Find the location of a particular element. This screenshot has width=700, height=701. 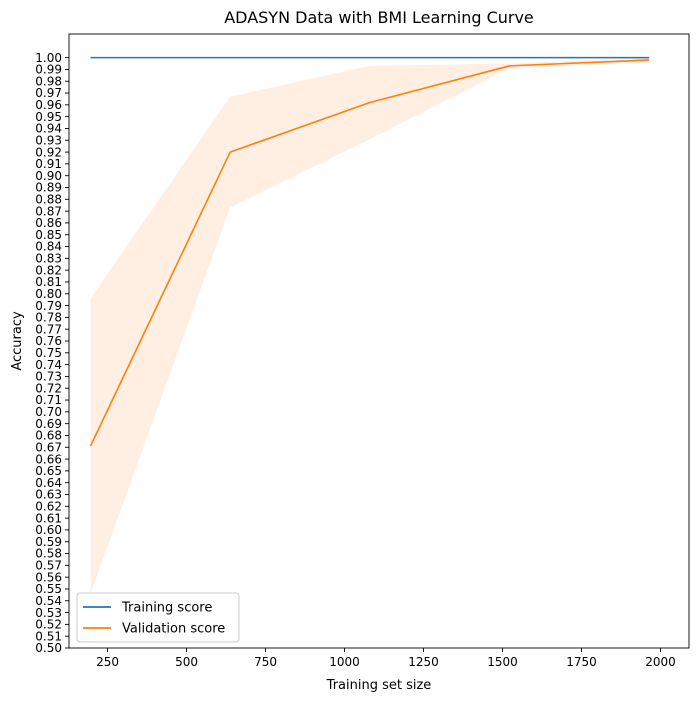

y-tick-label: 0.52 is located at coordinates (48, 625).